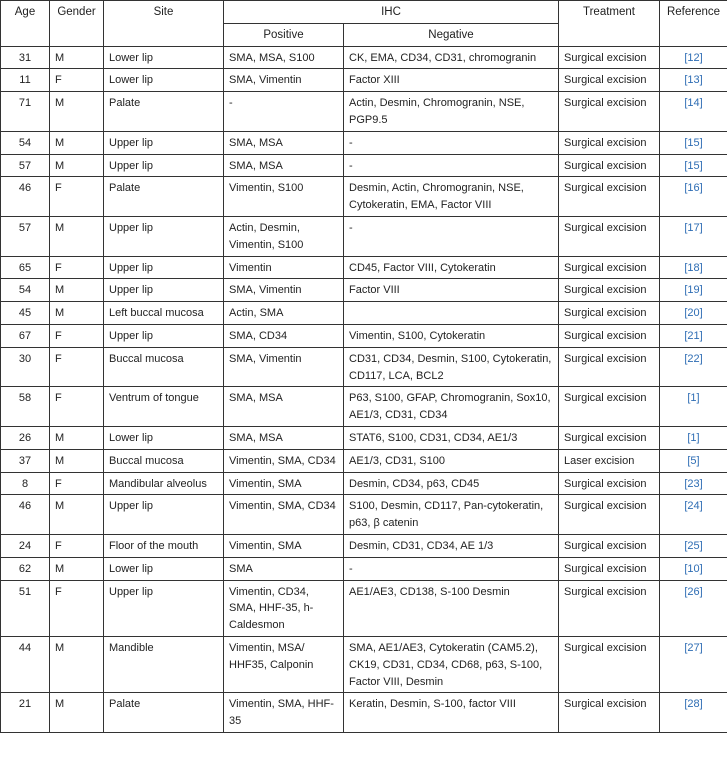 This screenshot has width=727, height=766. I want to click on cell-age: 26, so click(25, 437).